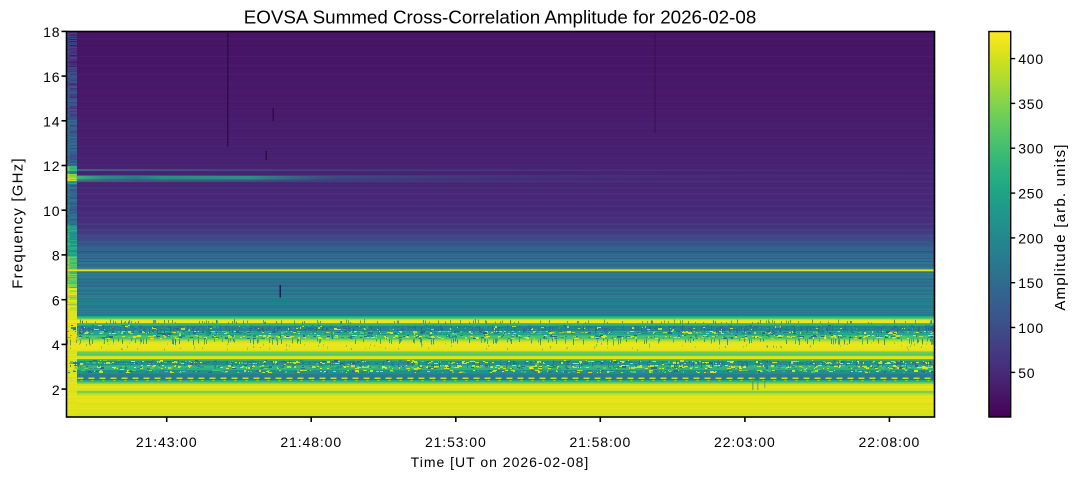 The height and width of the screenshot is (484, 1073). I want to click on svg-text: 400, so click(1031, 59).